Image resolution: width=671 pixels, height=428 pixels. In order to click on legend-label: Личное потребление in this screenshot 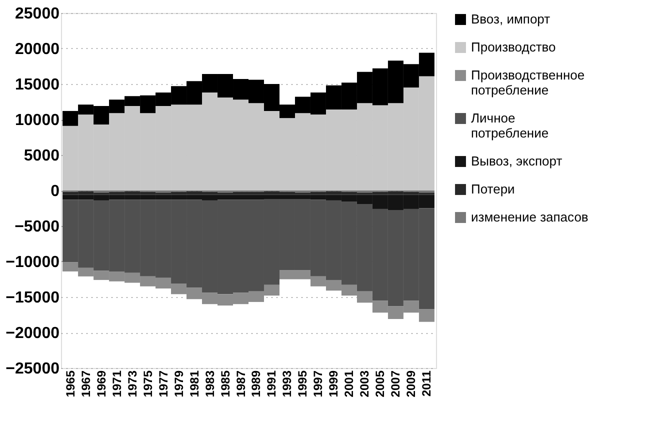, I will do `click(510, 125)`.